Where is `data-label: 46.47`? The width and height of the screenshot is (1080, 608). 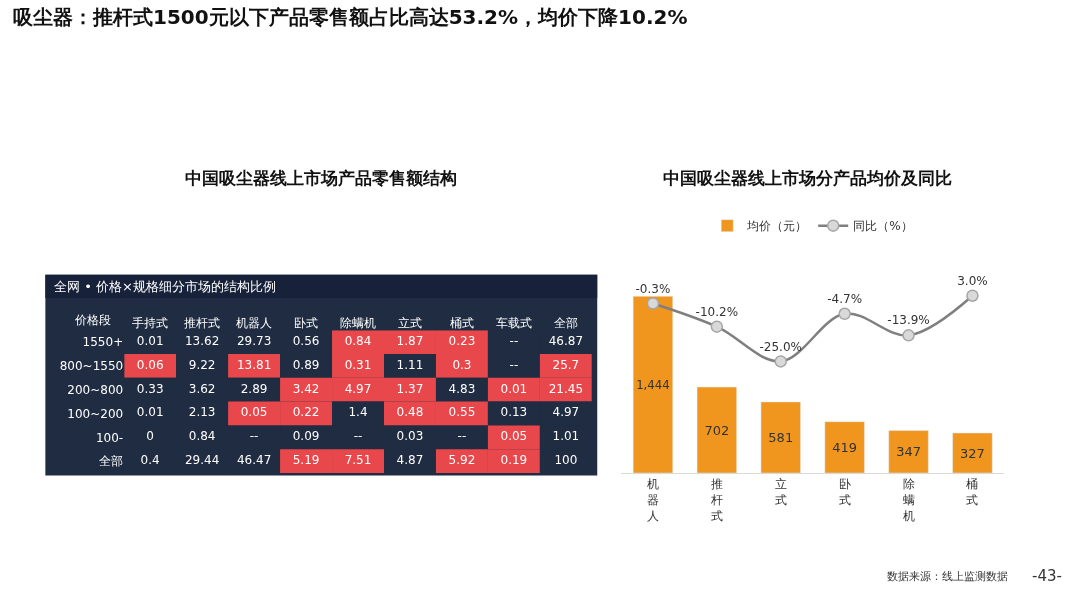
data-label: 46.47 is located at coordinates (254, 460).